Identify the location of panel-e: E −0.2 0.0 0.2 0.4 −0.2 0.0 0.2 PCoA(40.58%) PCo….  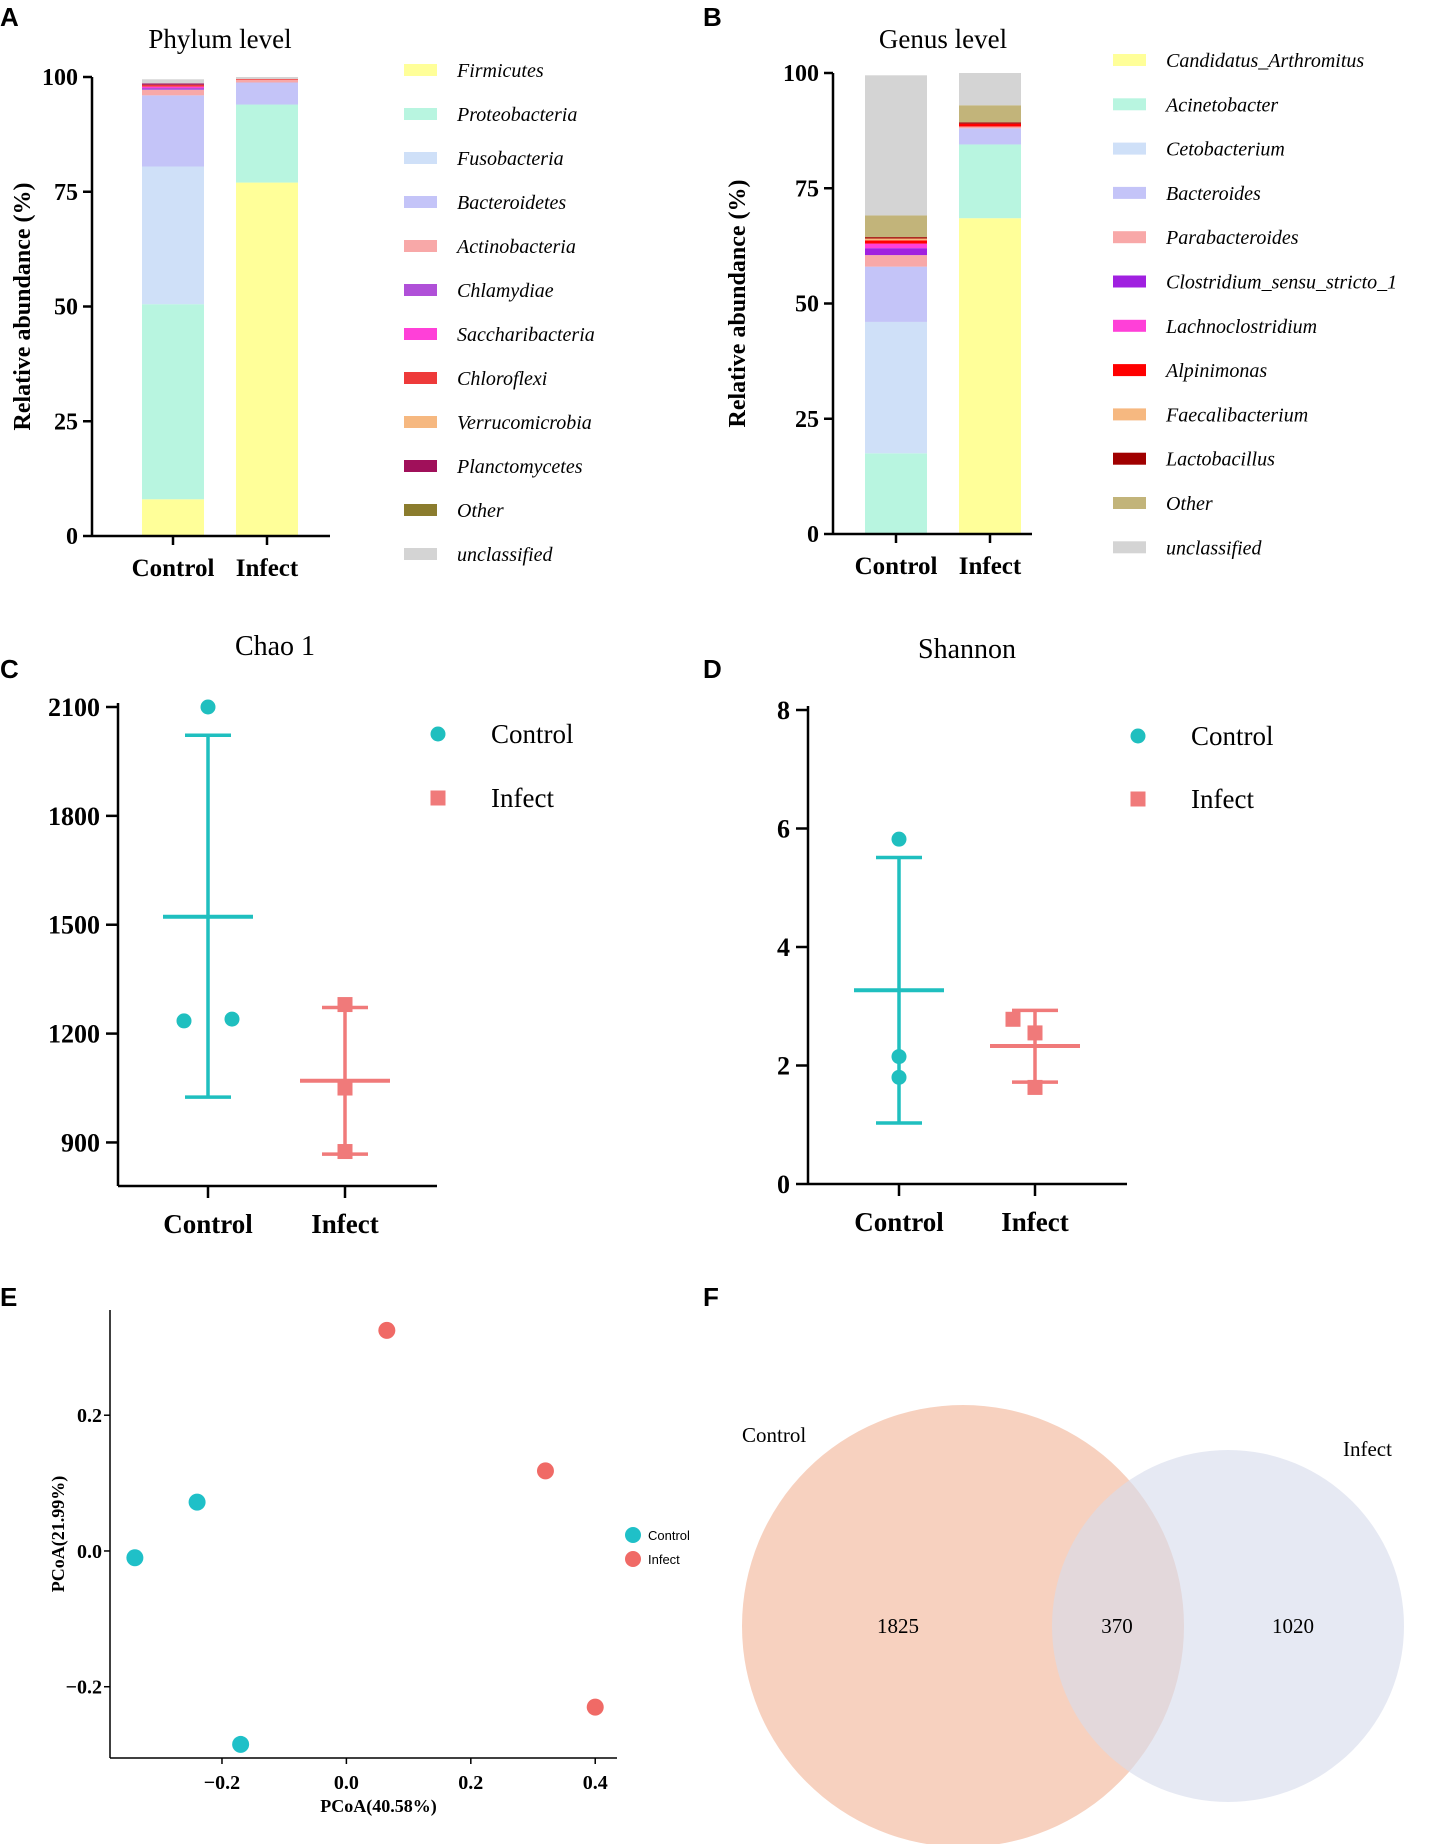
(345, 1549).